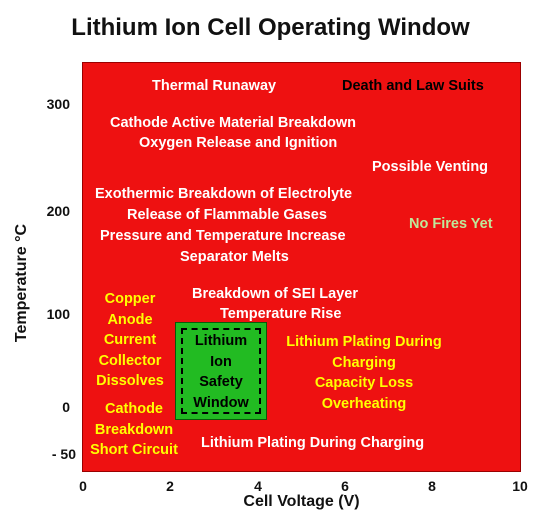 This screenshot has width=541, height=525. What do you see at coordinates (432, 486) in the screenshot?
I see `x-tick-8: 8` at bounding box center [432, 486].